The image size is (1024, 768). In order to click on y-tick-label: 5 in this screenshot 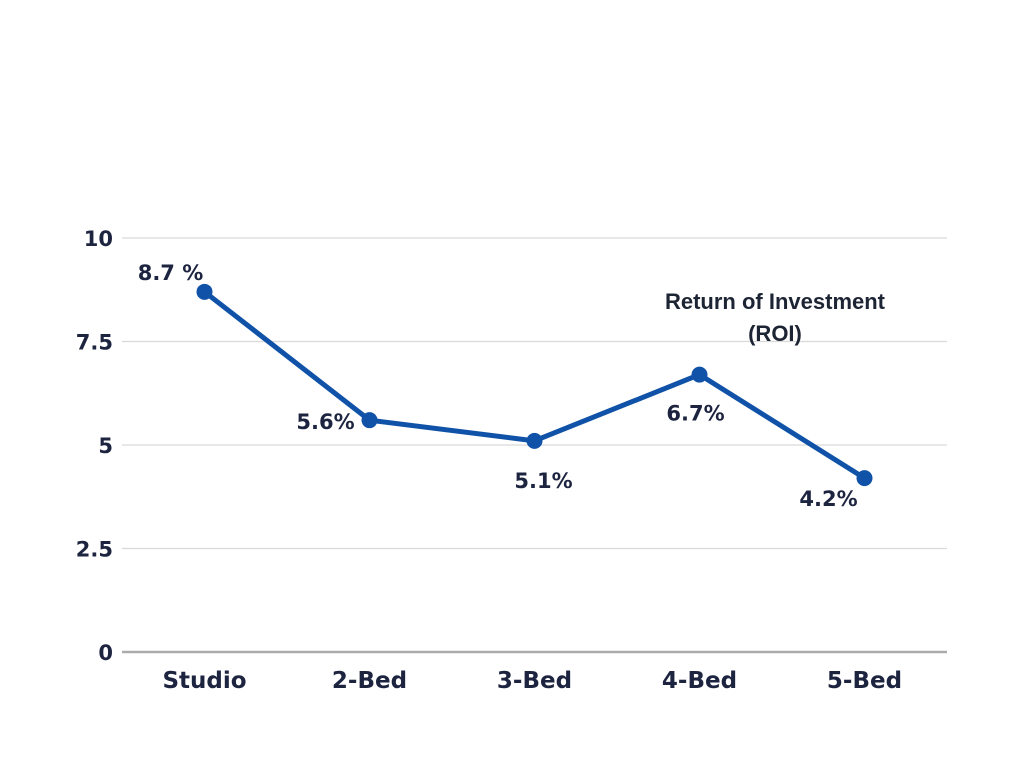, I will do `click(105, 446)`.